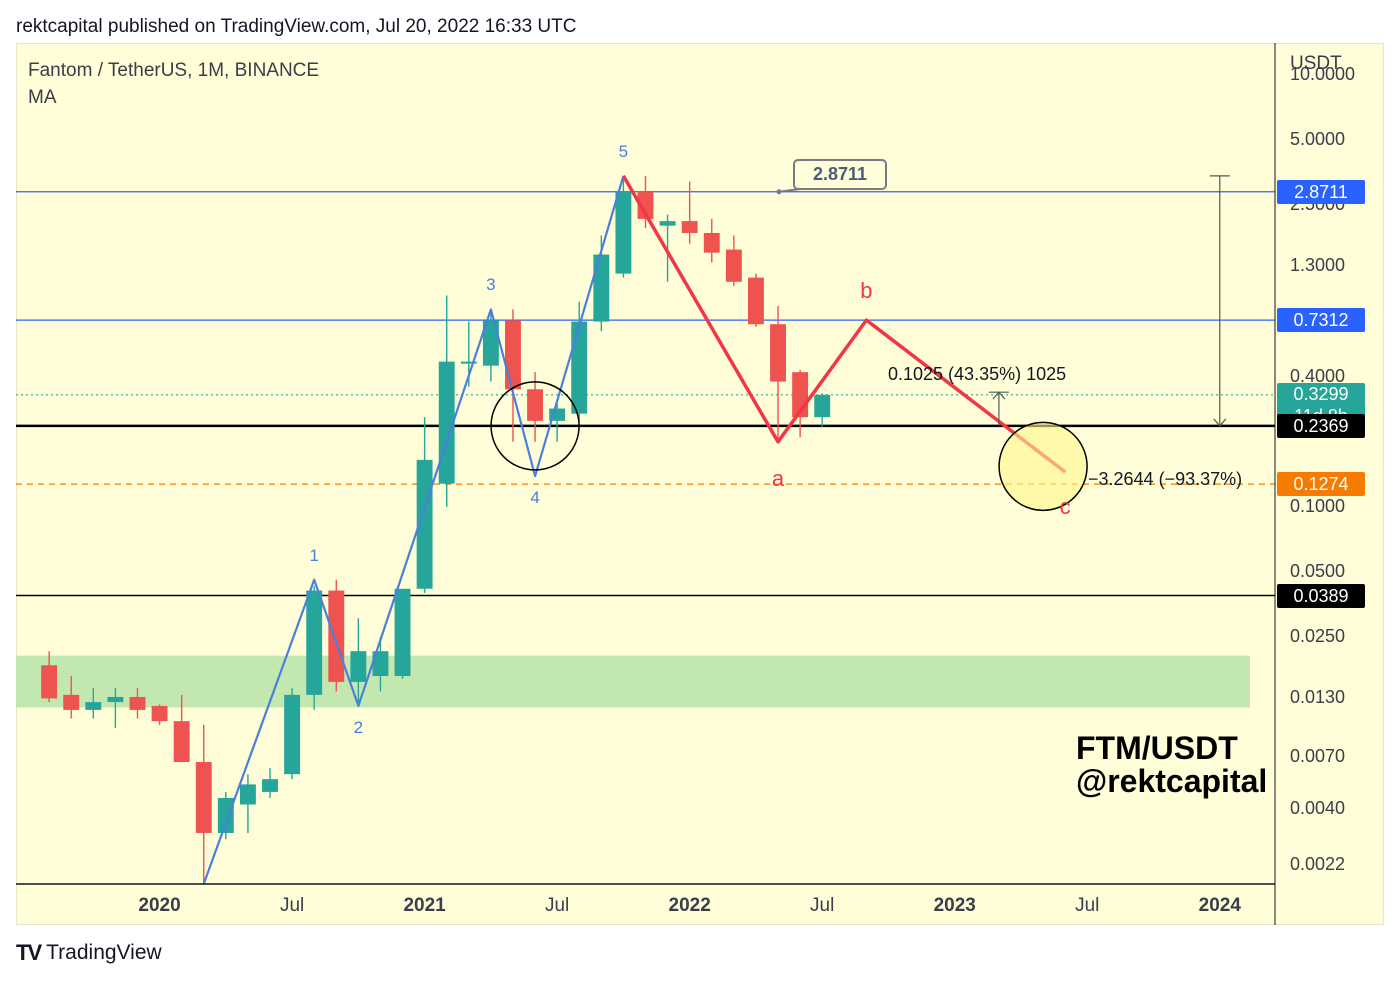  I want to click on wave-label: 4, so click(535, 497).